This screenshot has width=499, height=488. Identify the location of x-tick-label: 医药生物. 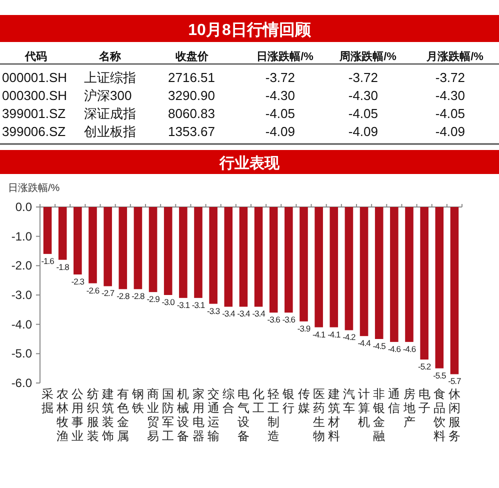
(318, 415).